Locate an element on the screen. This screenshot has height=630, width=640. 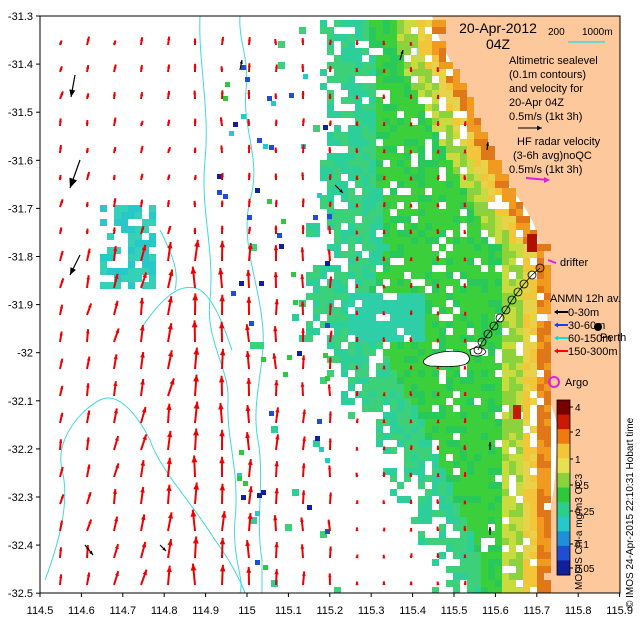
colorbar-tick-label: 0.5 is located at coordinates (582, 486).